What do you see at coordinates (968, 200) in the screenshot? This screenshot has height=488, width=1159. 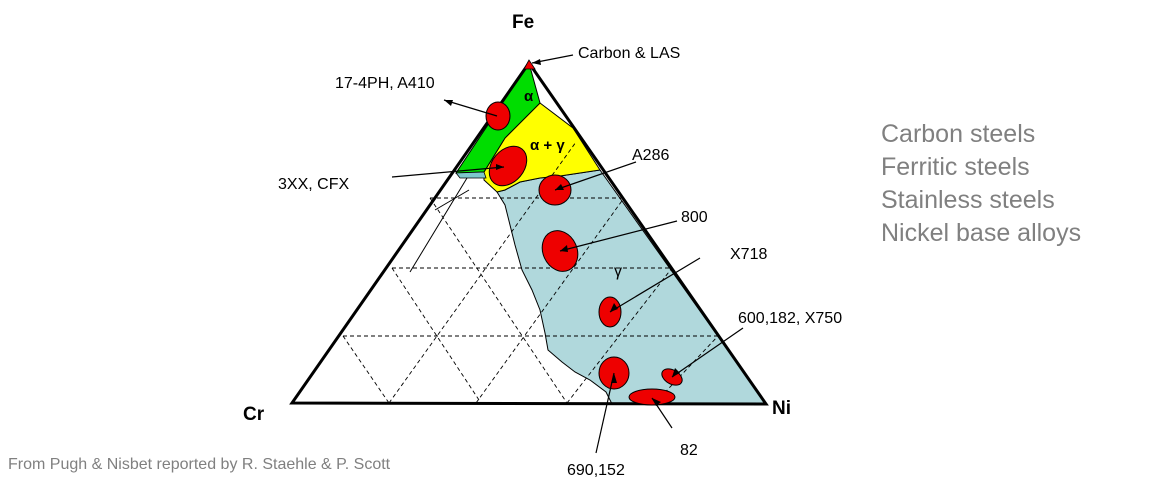 I see `legend-item-stainless-steels: Stainless steels` at bounding box center [968, 200].